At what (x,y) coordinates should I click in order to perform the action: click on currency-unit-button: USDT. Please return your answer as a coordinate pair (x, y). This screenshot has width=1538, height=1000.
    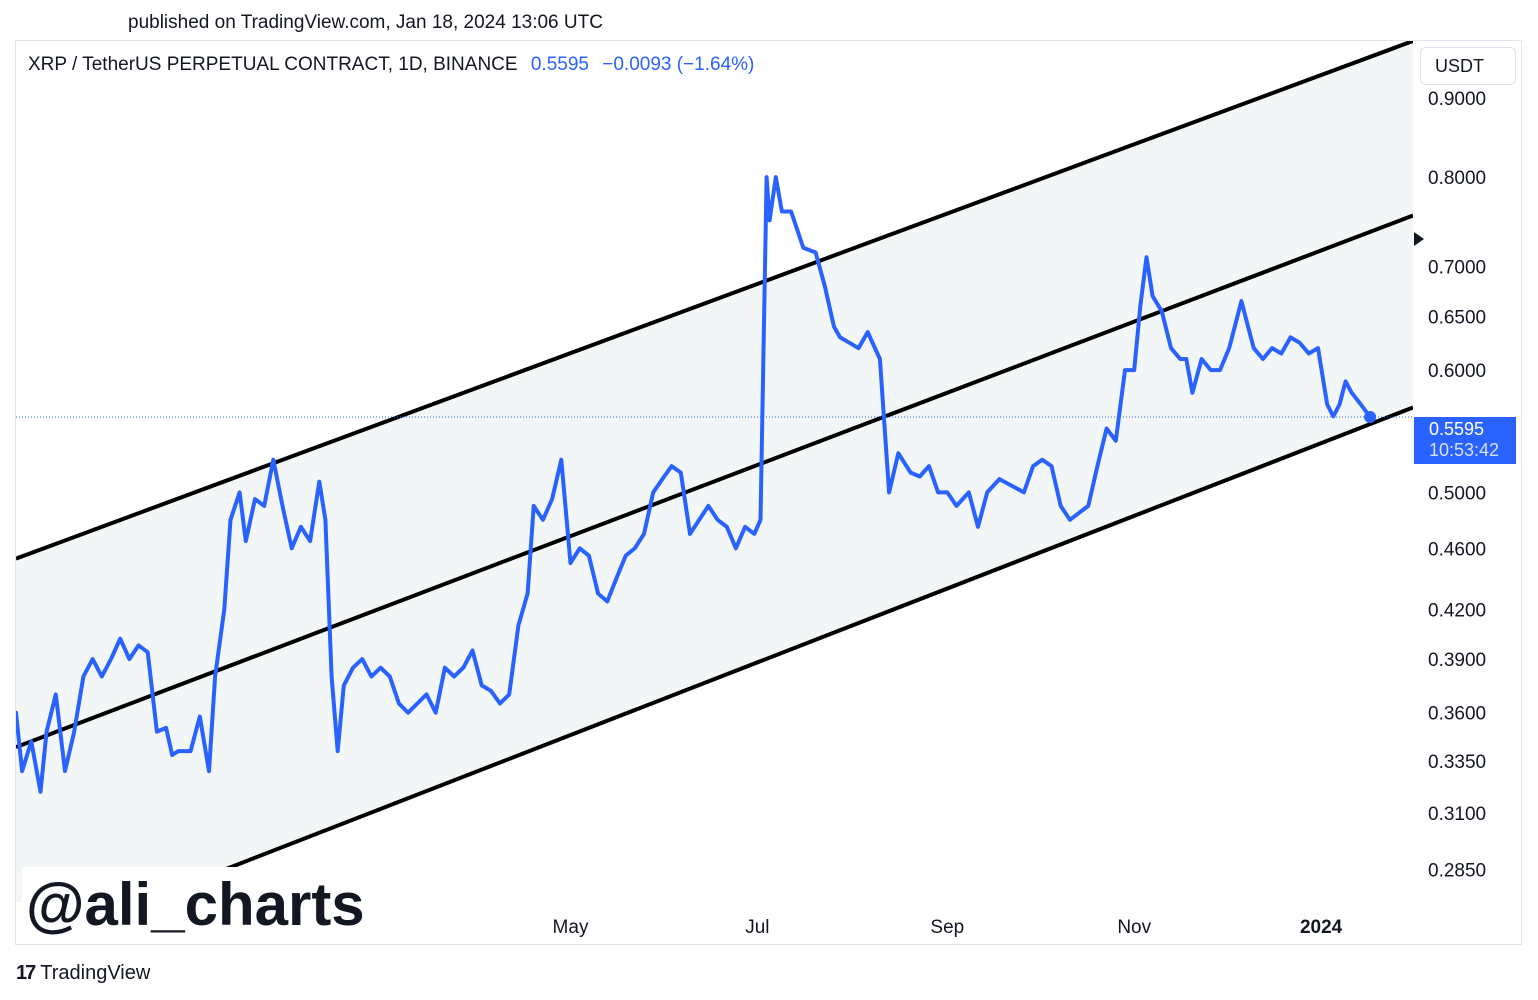
    Looking at the image, I should click on (1468, 66).